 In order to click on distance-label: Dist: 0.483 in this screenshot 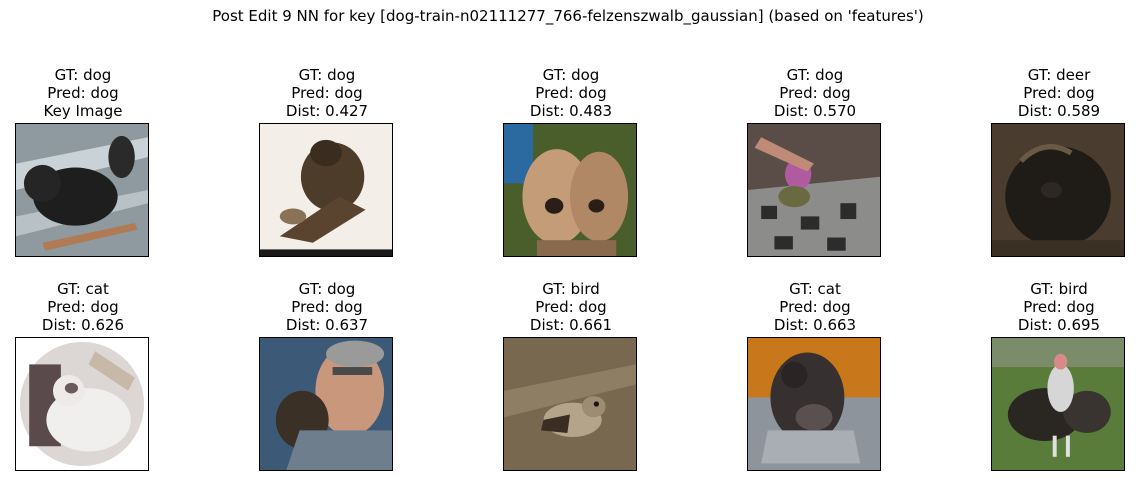, I will do `click(571, 111)`.